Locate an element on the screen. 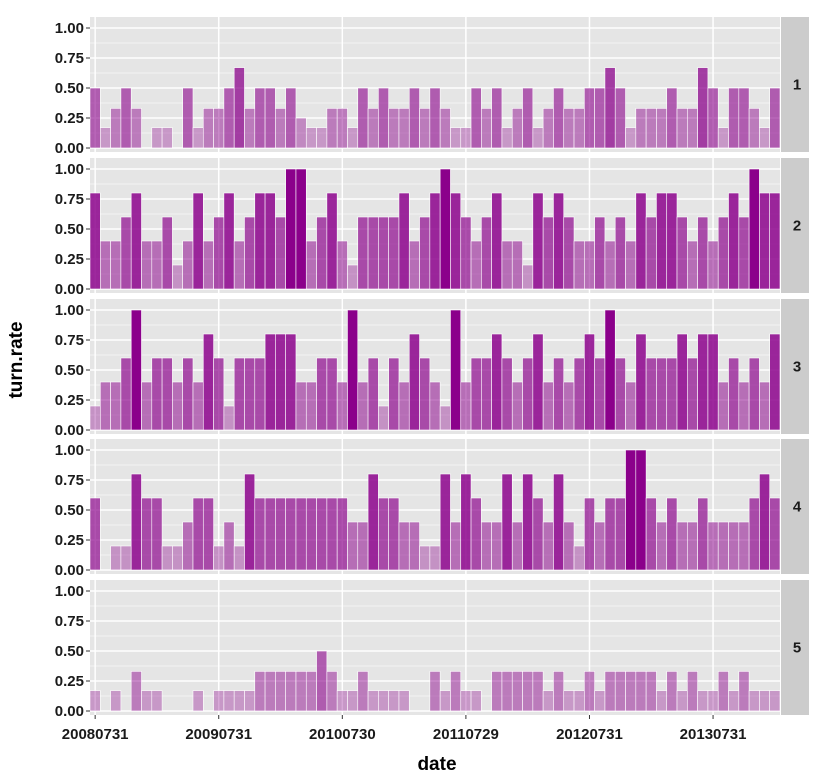 This screenshot has width=819, height=777. facet-strip-label: 3 is located at coordinates (797, 367).